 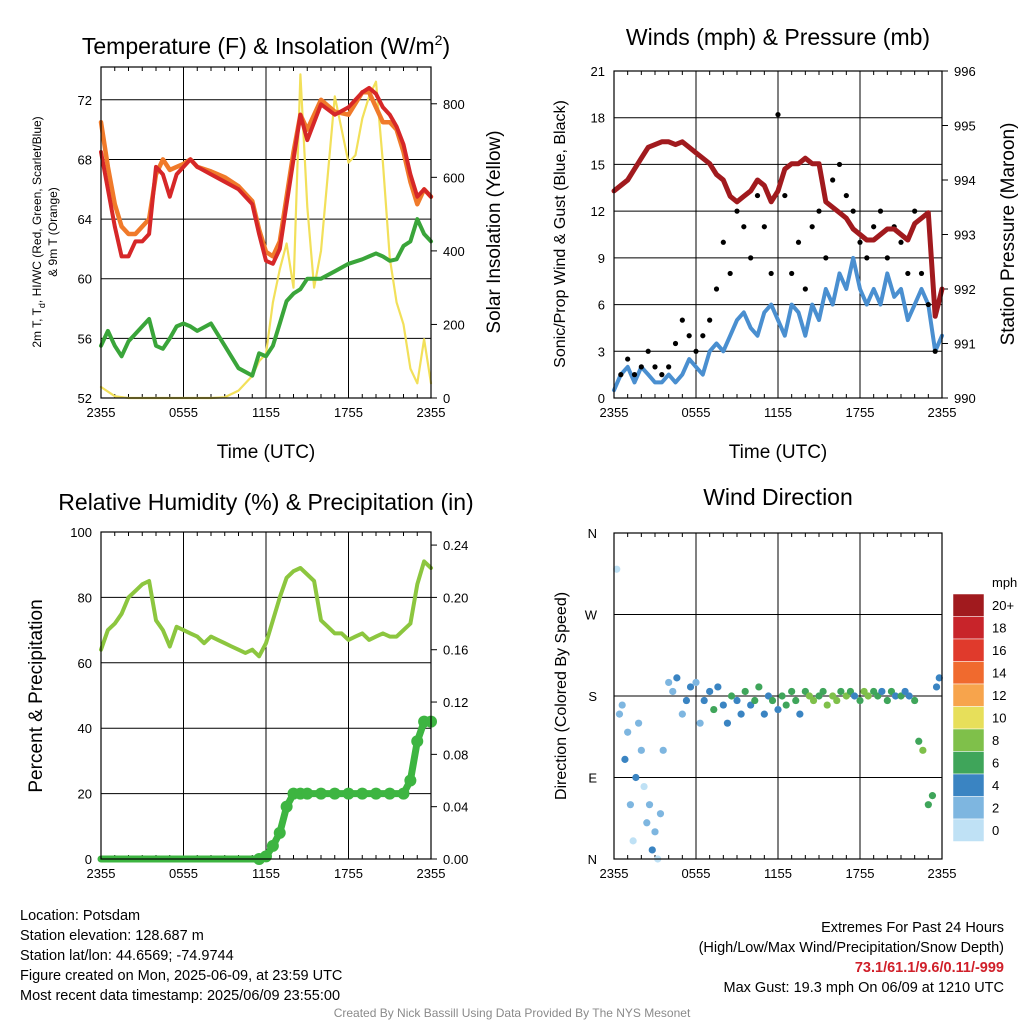 What do you see at coordinates (778, 412) in the screenshot?
I see `winds-x-tick-label: 1155` at bounding box center [778, 412].